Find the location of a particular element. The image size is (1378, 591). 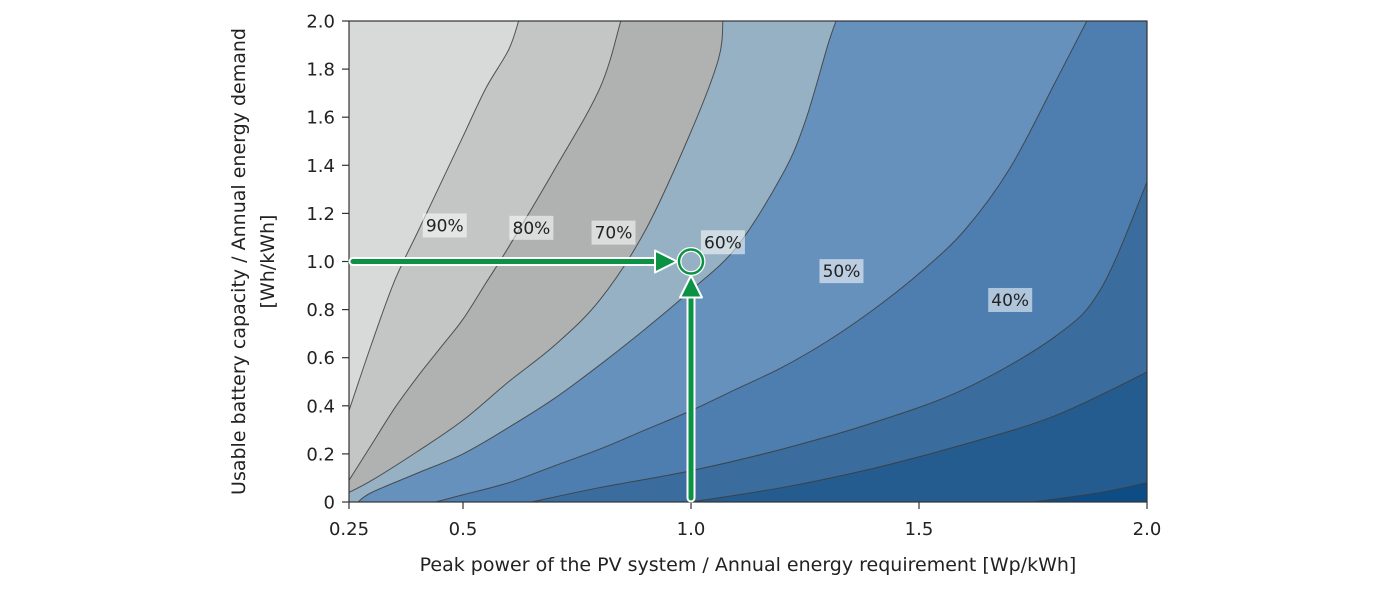

contour-label-80: 80% is located at coordinates (531, 227).